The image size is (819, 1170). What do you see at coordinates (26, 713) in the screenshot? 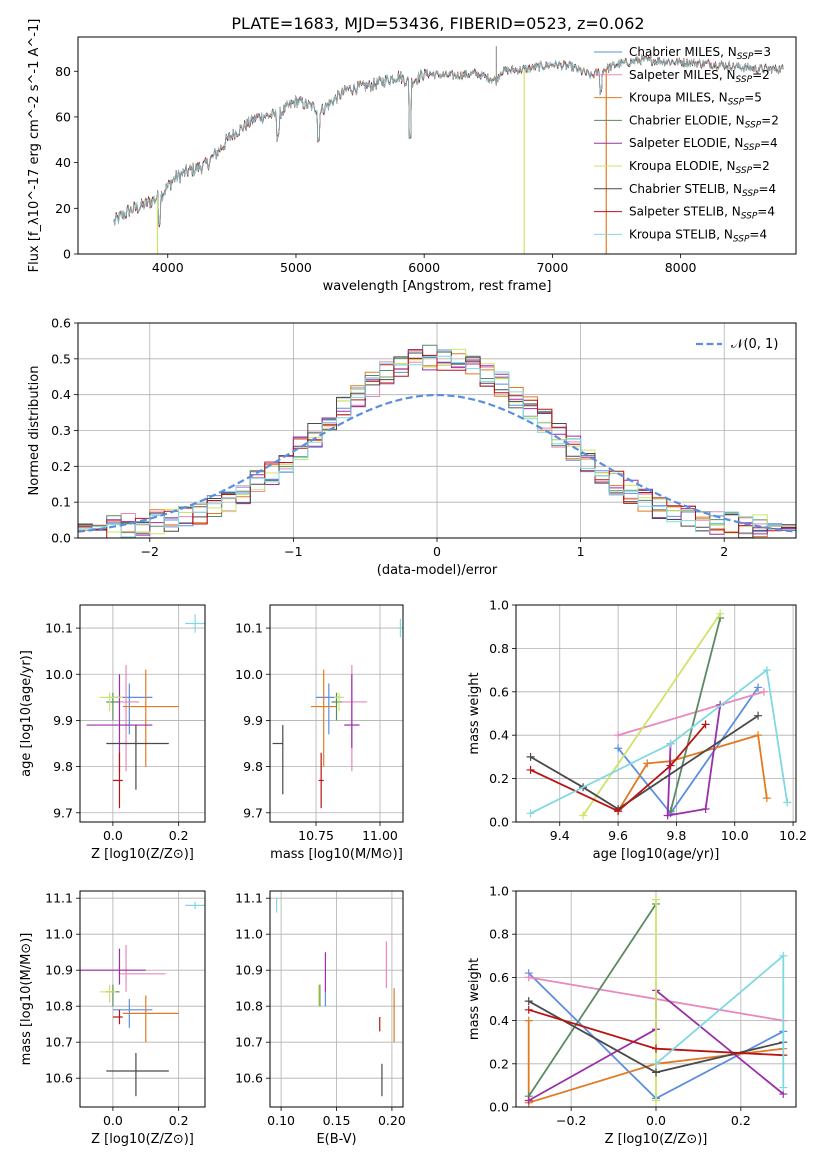
I see `y-axis-label: age [log10(age/yr)]` at bounding box center [26, 713].